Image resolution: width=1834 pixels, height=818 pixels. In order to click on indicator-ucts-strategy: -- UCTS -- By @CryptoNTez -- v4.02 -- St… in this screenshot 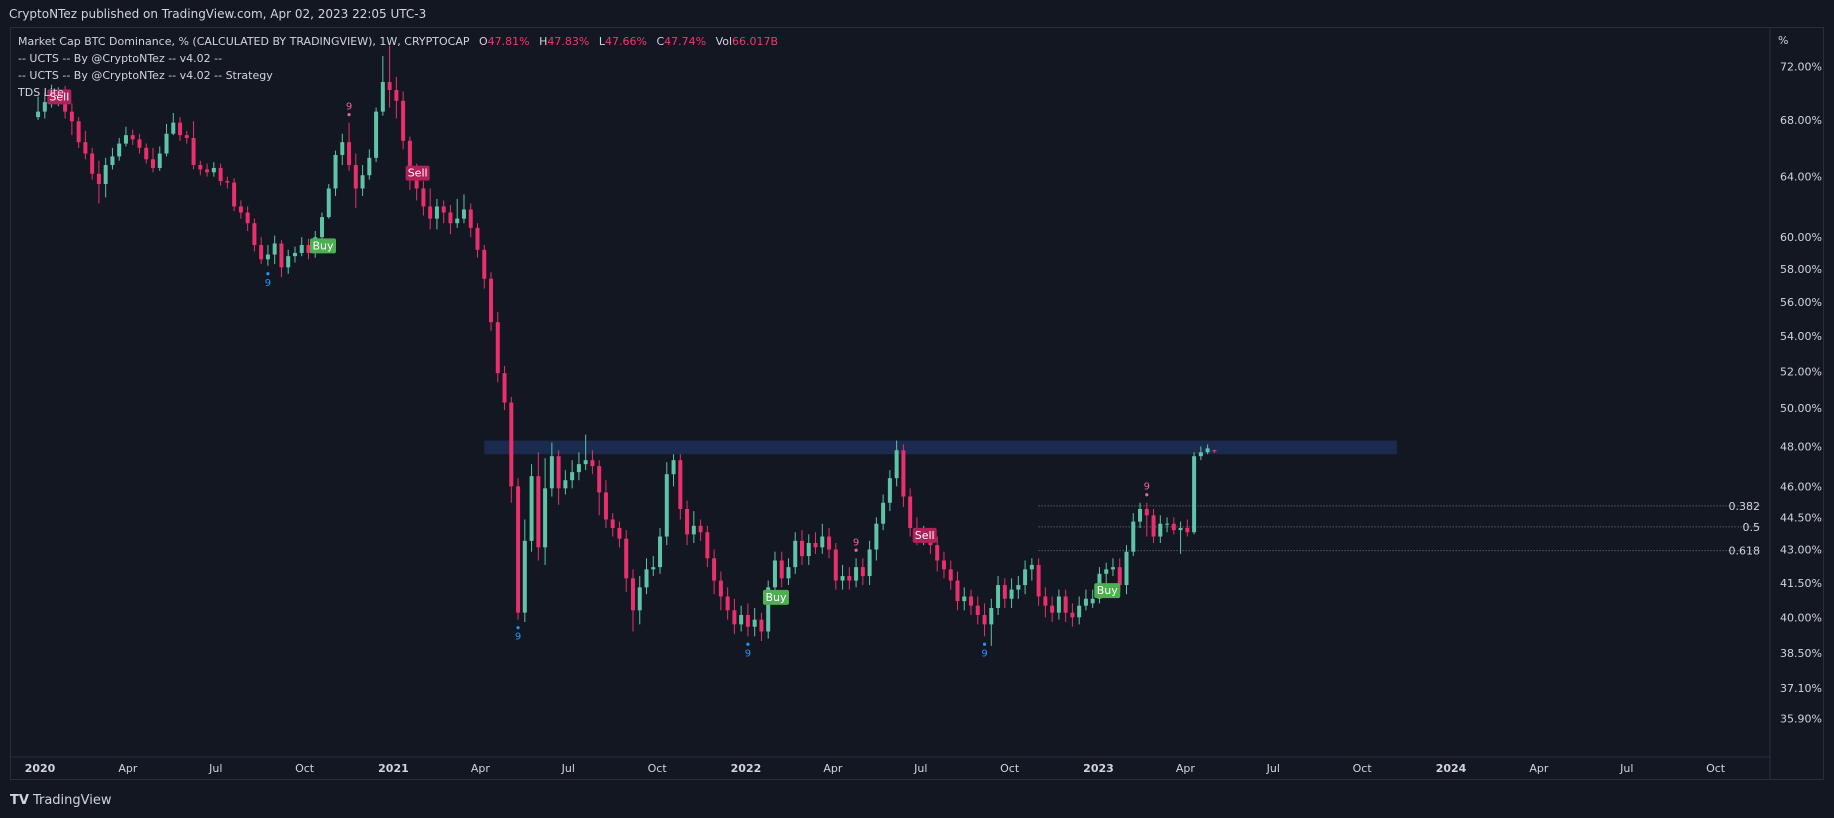, I will do `click(145, 75)`.